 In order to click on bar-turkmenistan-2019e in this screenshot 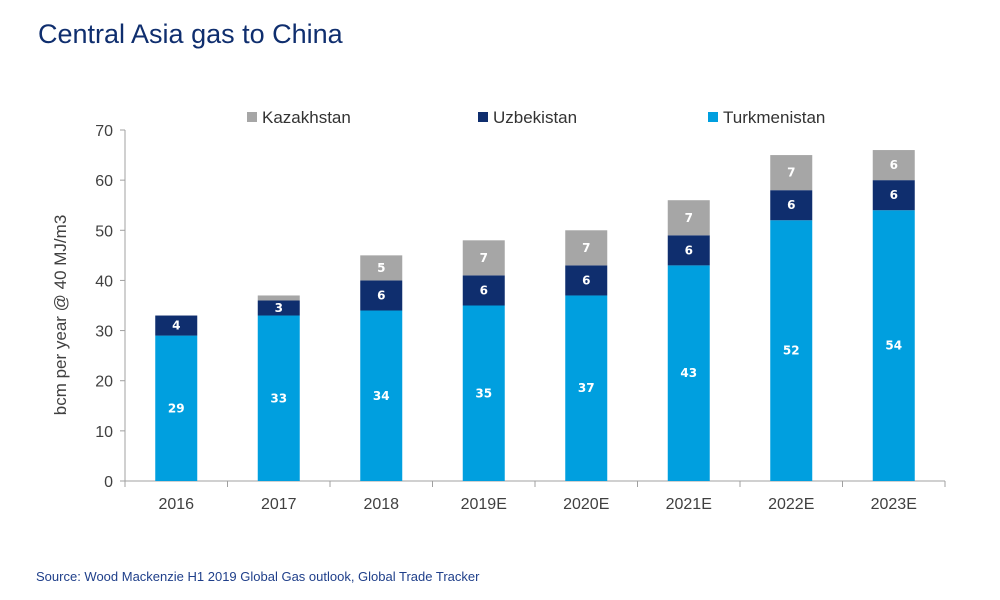, I will do `click(483, 393)`.